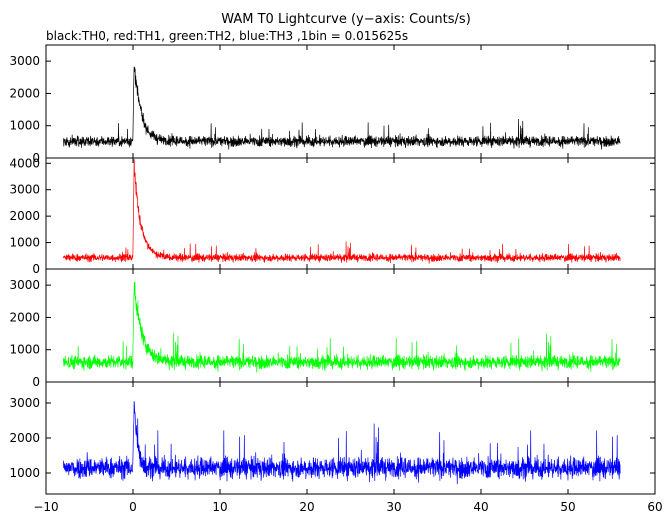 This screenshot has width=672, height=515. I want to click on x-tick-label: 20, so click(306, 507).